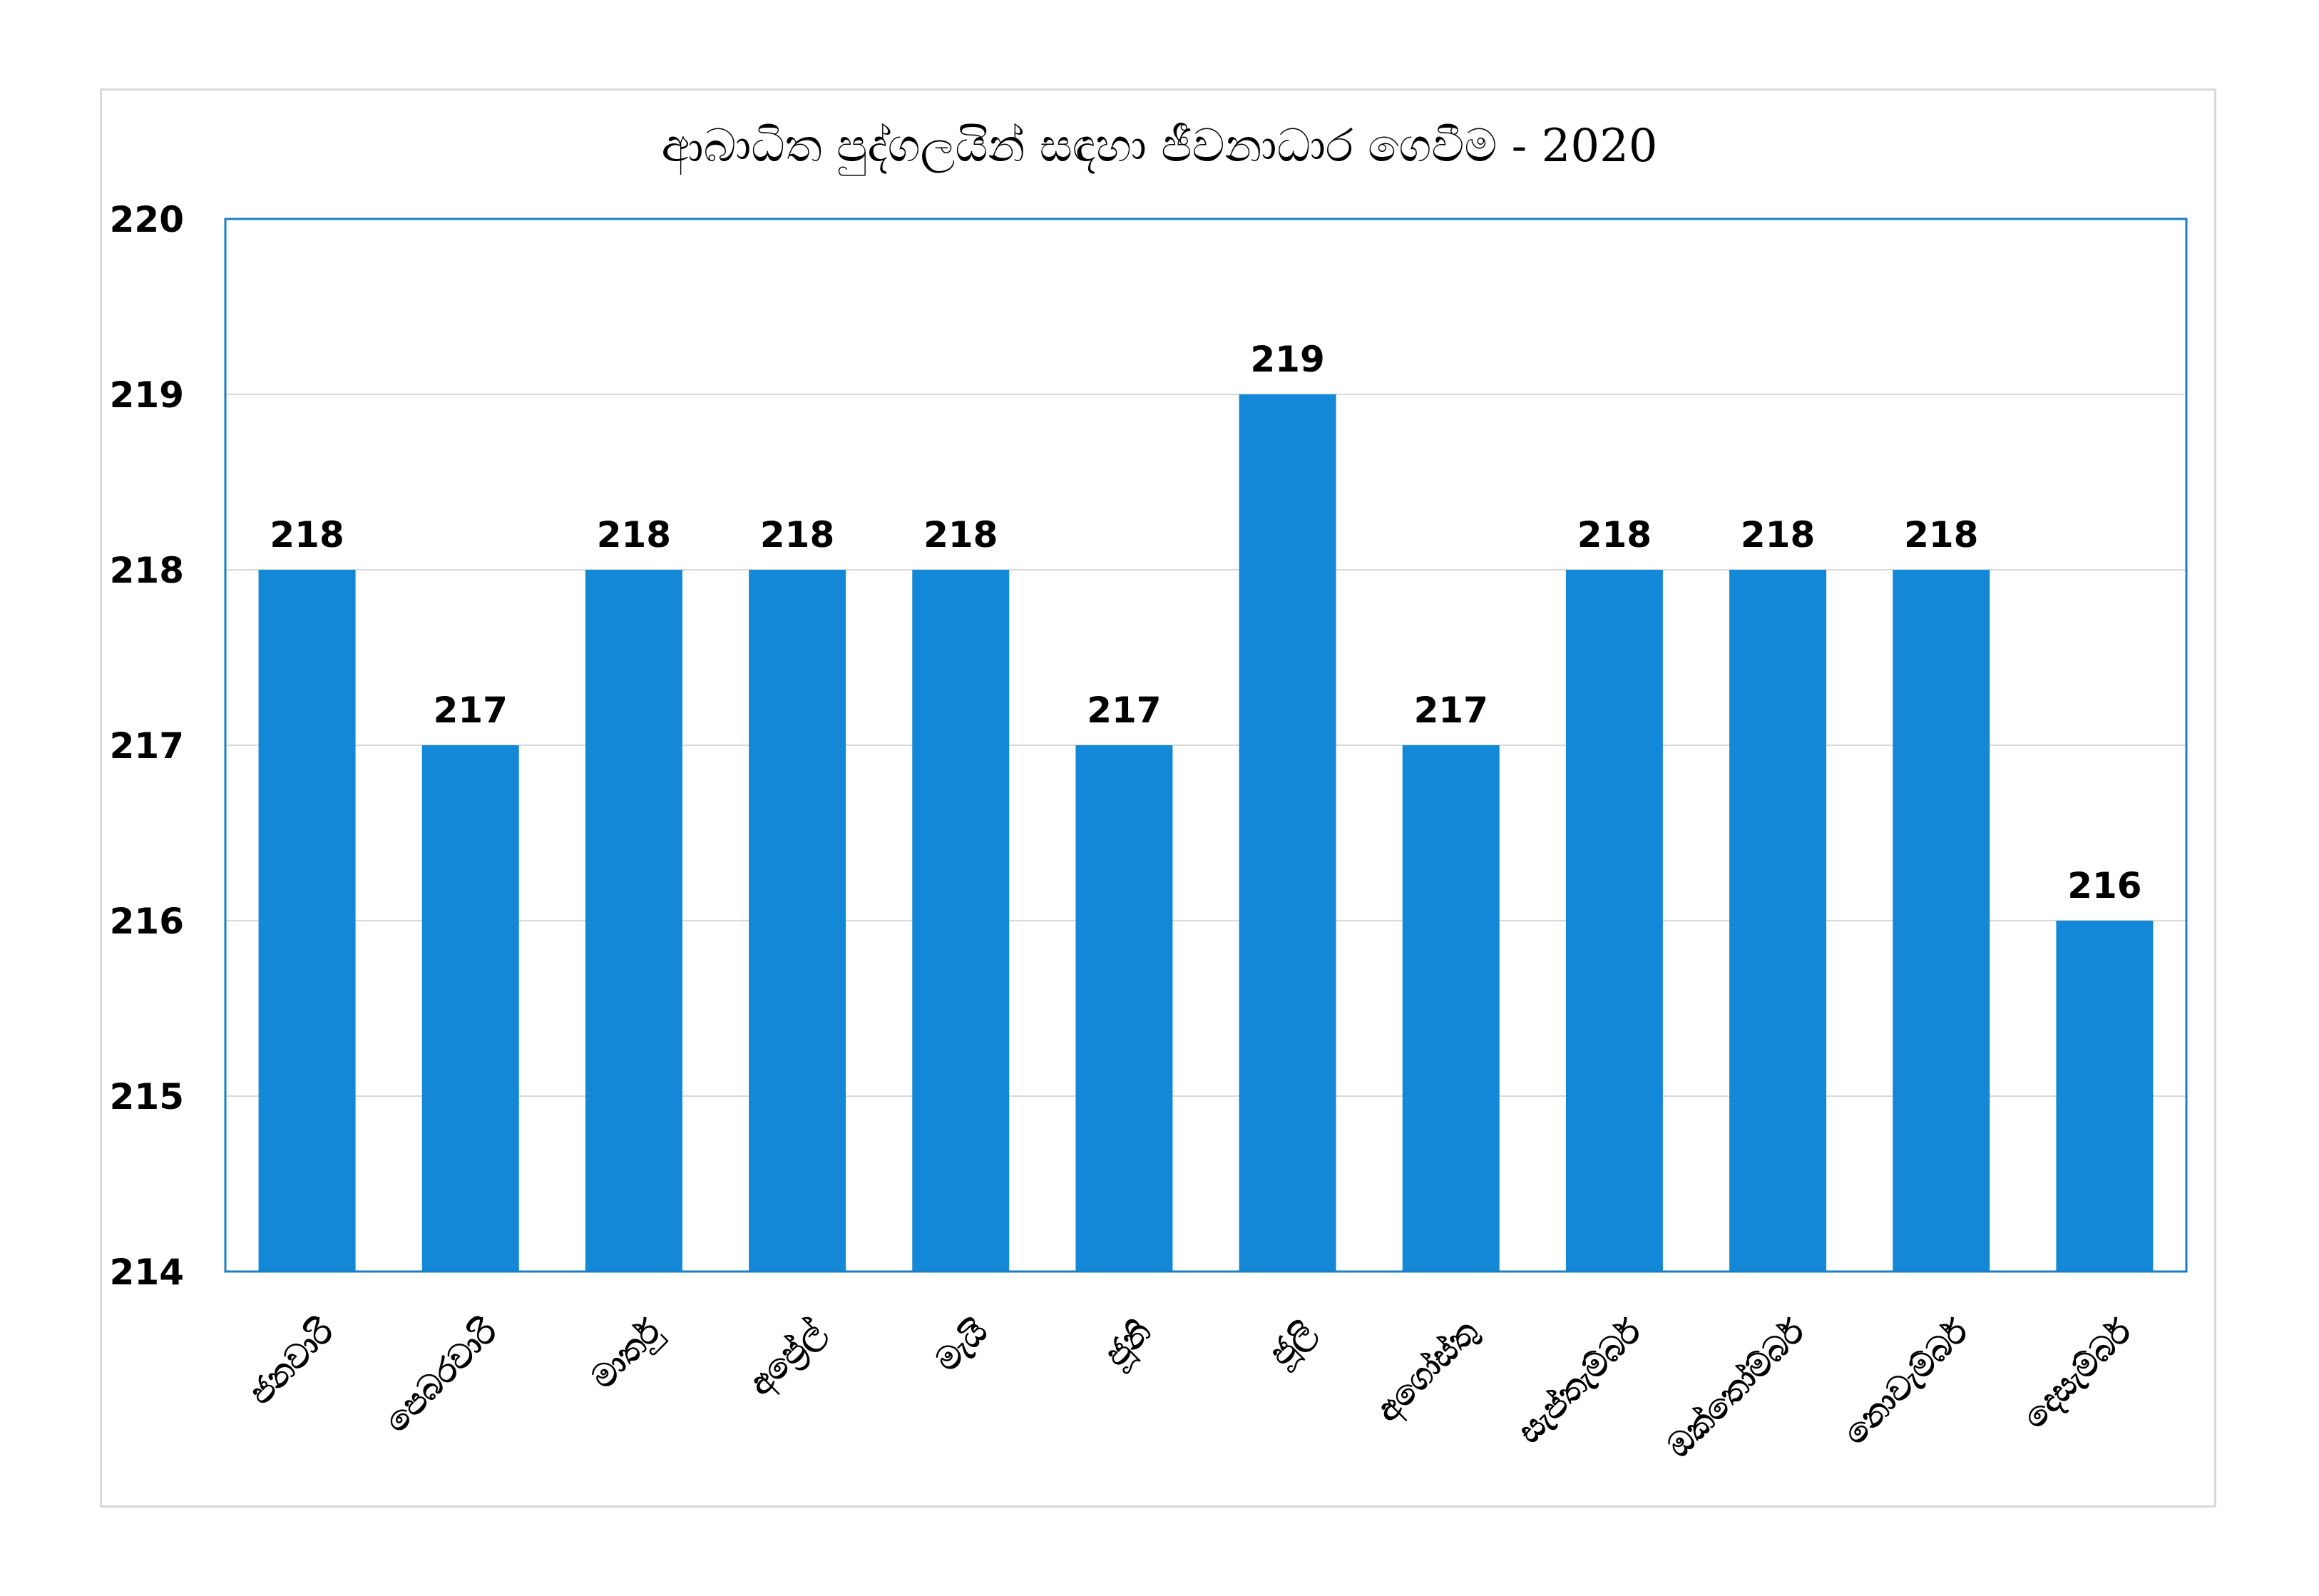 The height and width of the screenshot is (1596, 2319). Describe the element at coordinates (2078, 1374) in the screenshot. I see `x-tick-label: දෙසැම්බර්` at that location.